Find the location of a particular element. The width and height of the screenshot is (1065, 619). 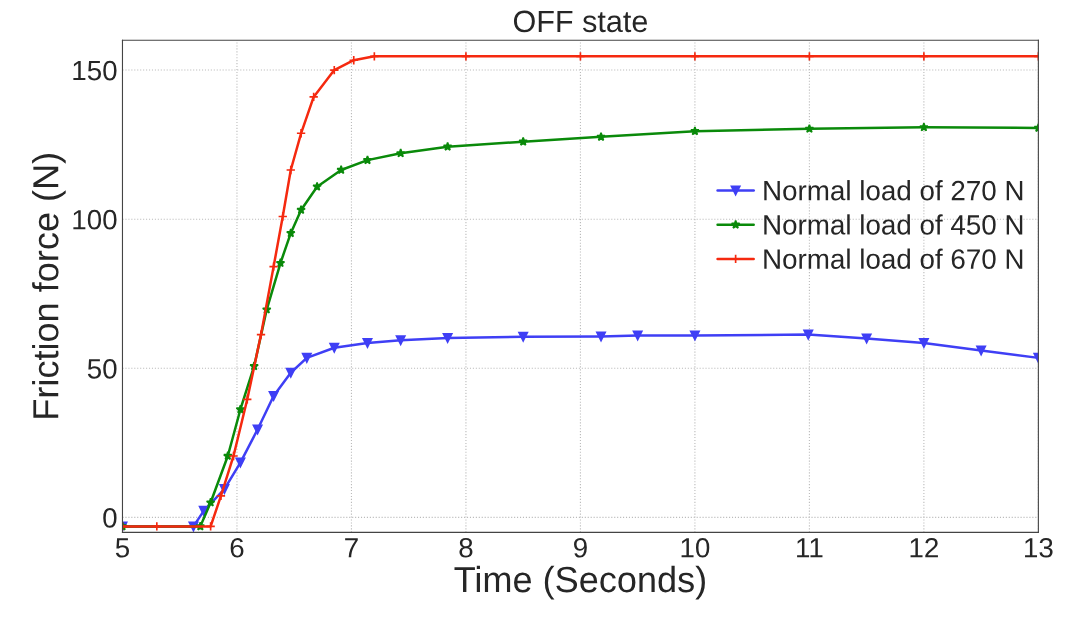

legend-label: Normal load of 450 N is located at coordinates (893, 224).